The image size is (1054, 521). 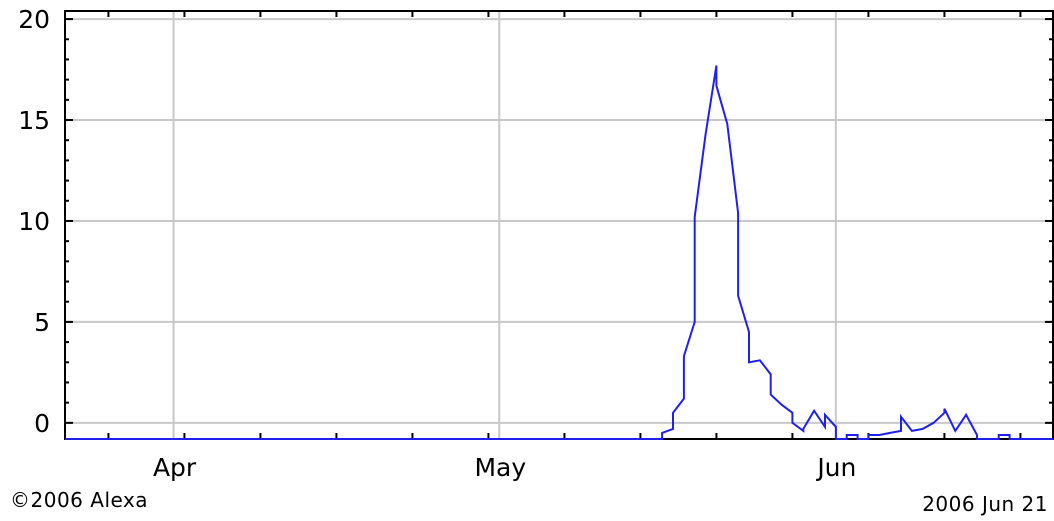 What do you see at coordinates (34, 19) in the screenshot?
I see `y-tick-label: 20` at bounding box center [34, 19].